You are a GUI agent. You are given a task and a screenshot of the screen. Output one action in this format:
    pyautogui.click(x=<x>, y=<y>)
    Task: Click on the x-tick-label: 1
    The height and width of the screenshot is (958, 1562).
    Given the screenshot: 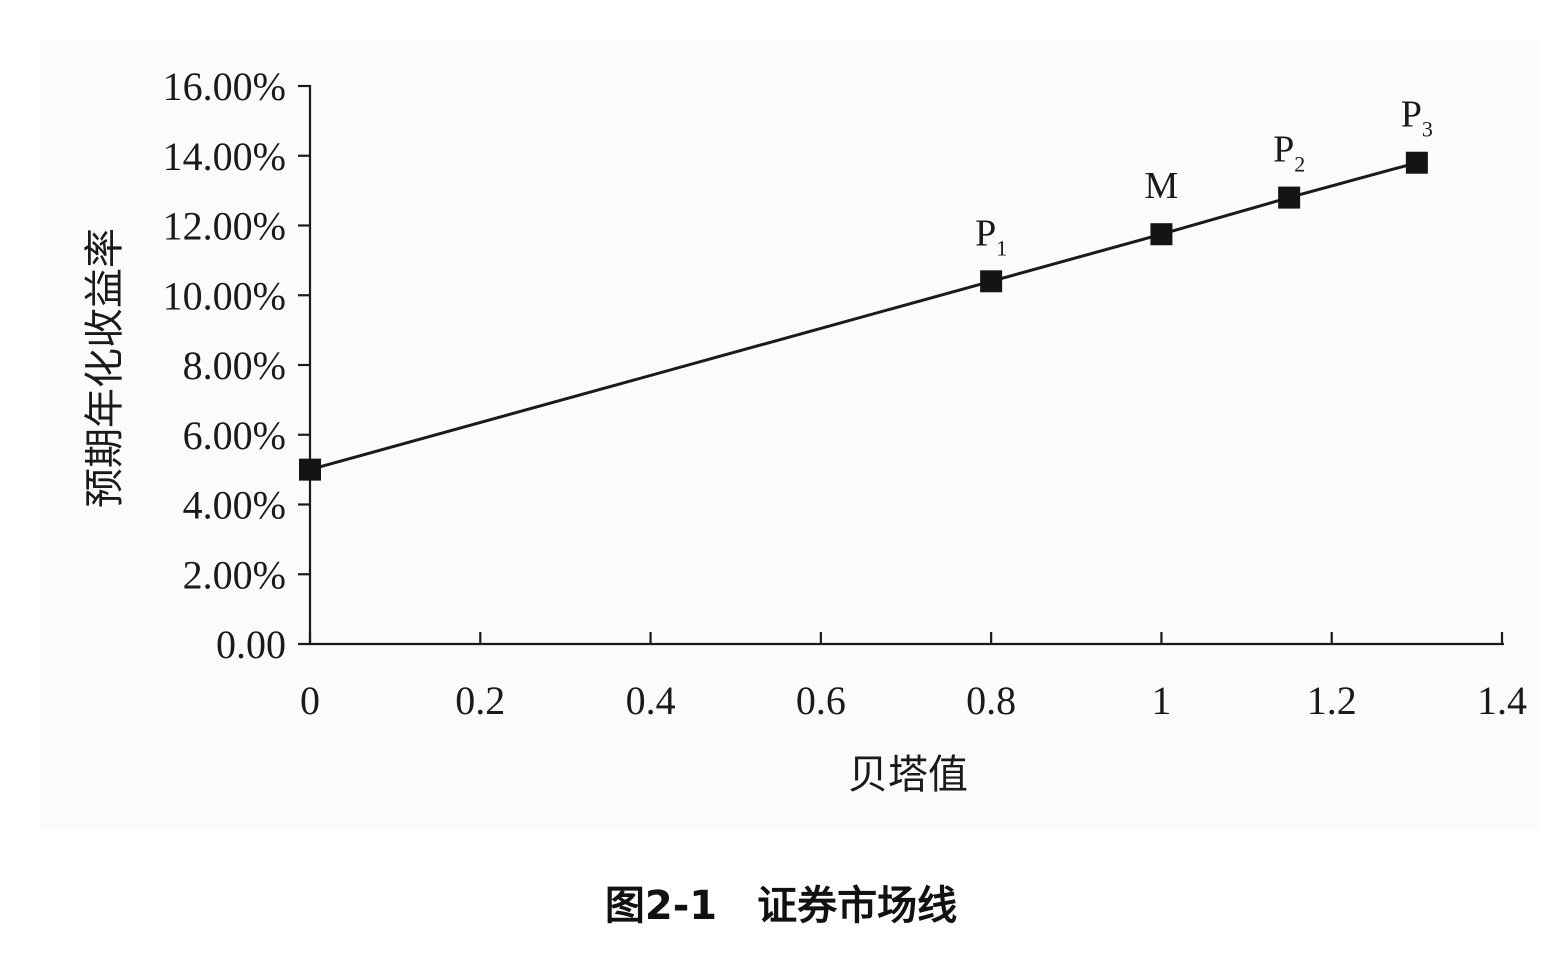 What is the action you would take?
    pyautogui.click(x=1161, y=700)
    